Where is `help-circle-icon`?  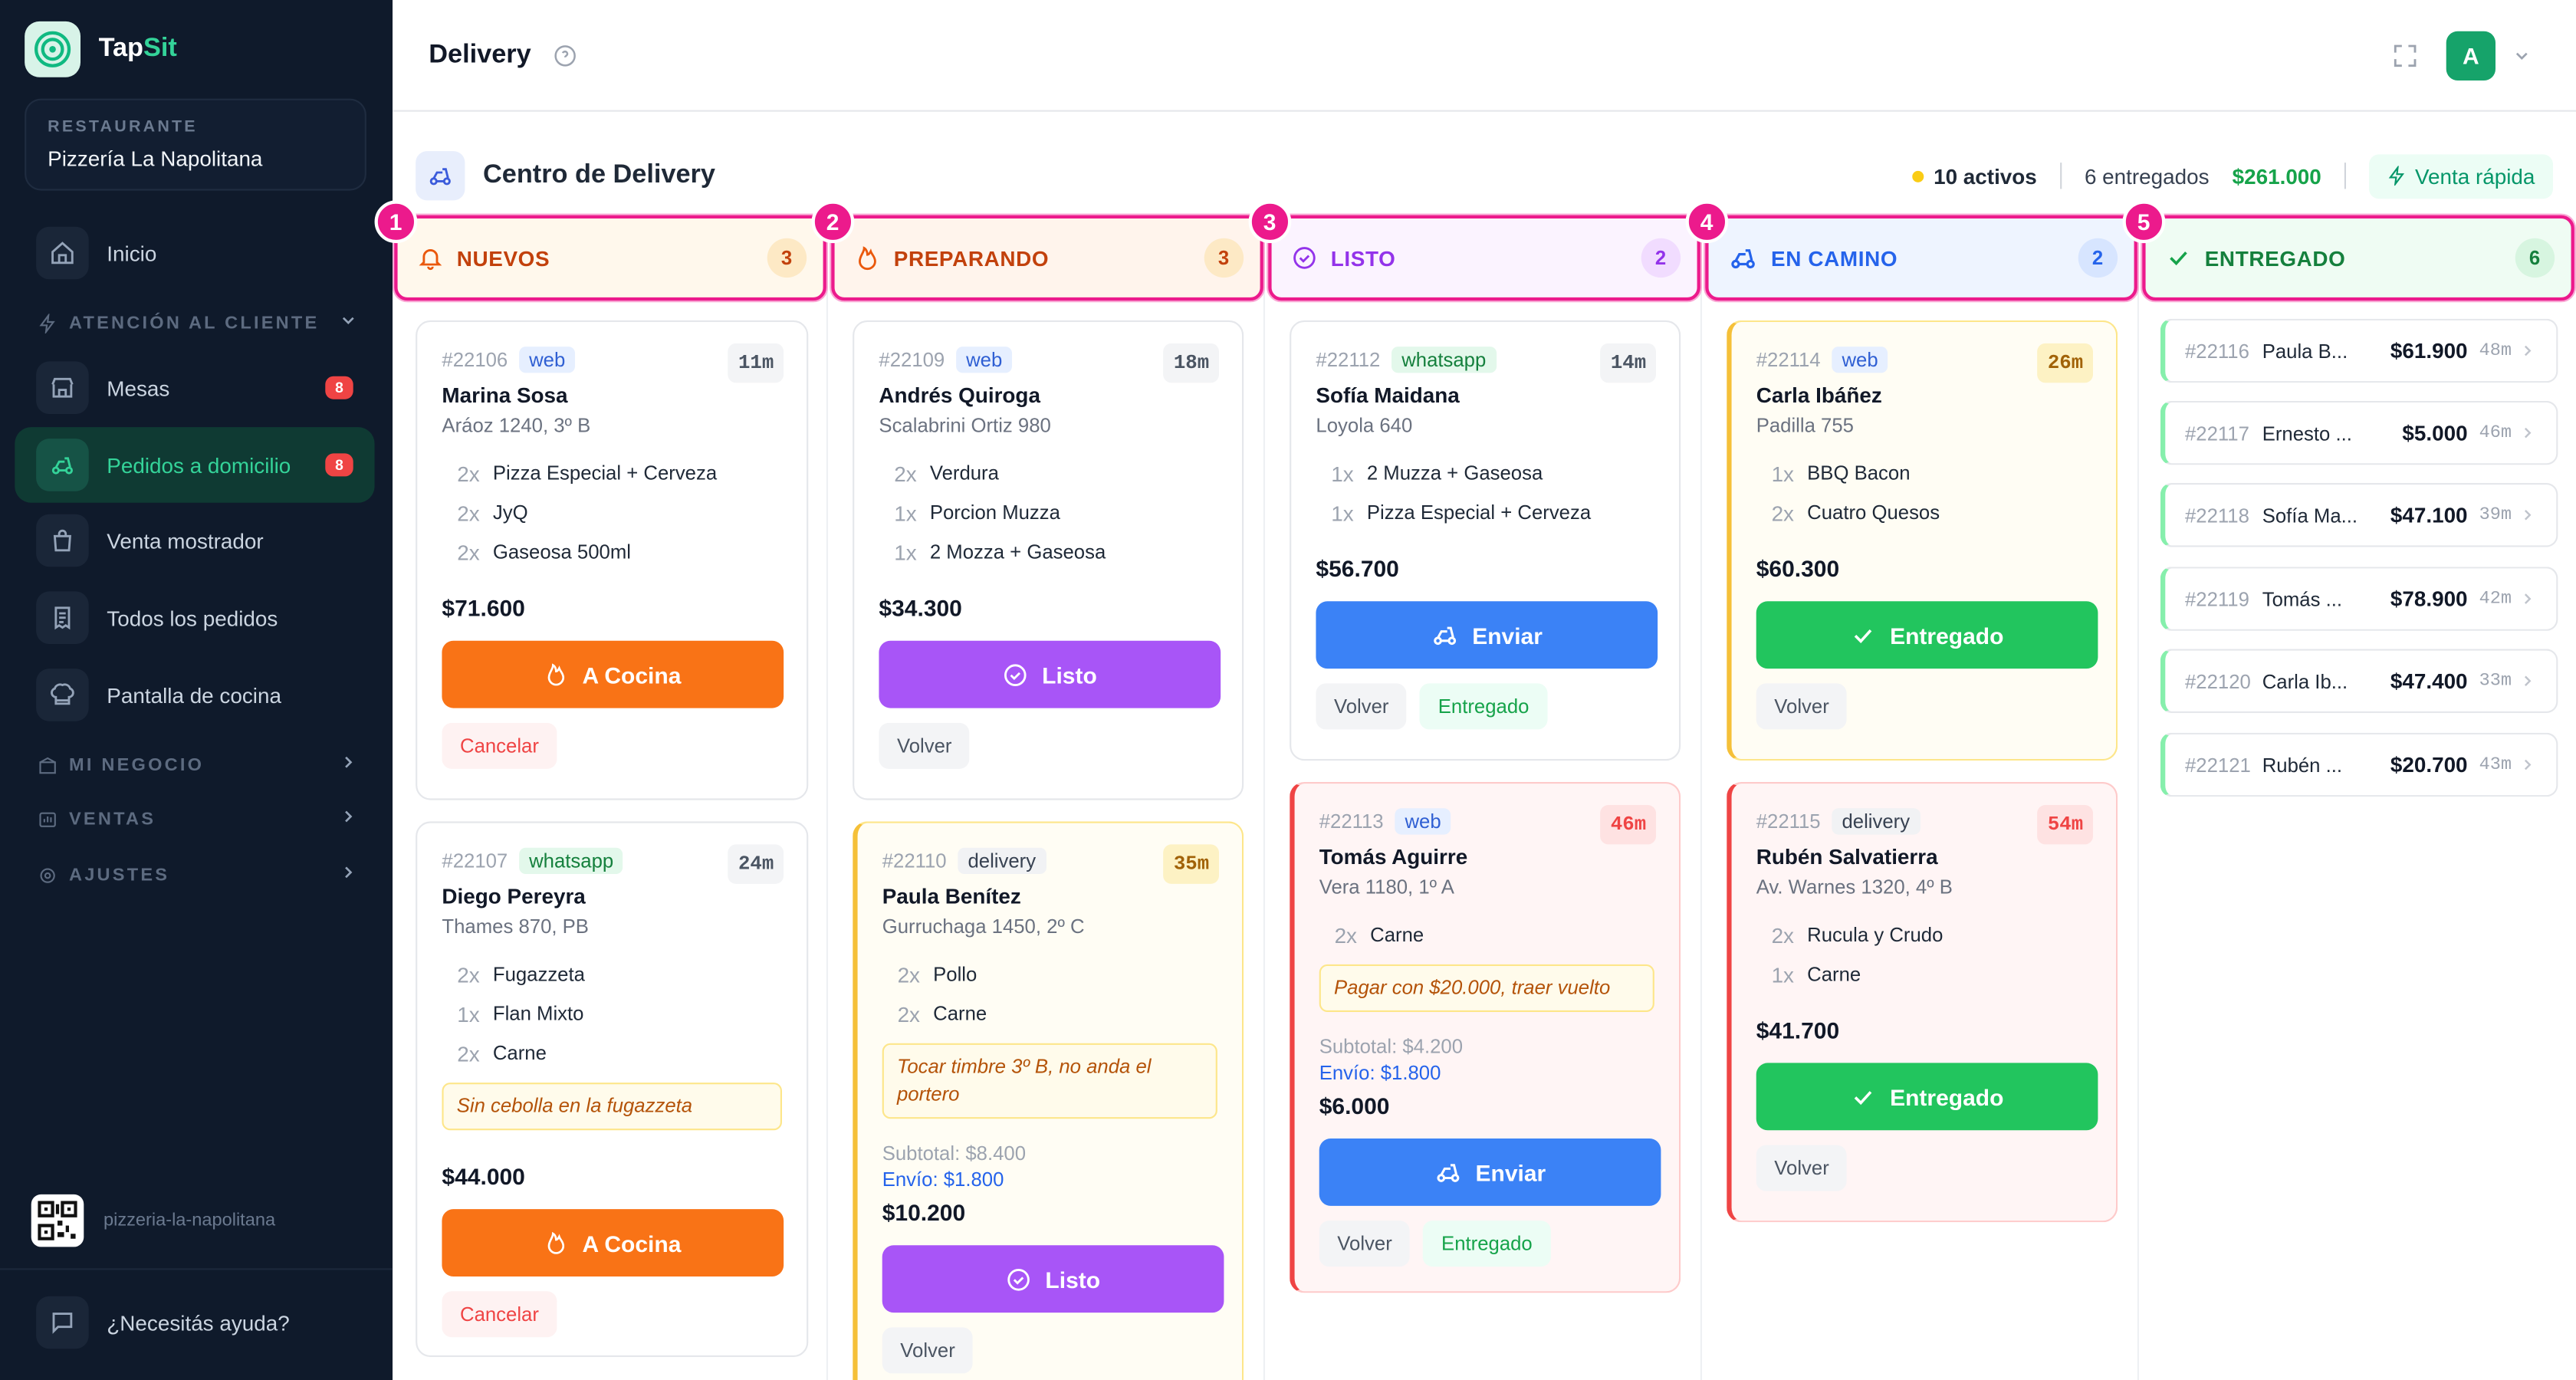 help-circle-icon is located at coordinates (565, 56).